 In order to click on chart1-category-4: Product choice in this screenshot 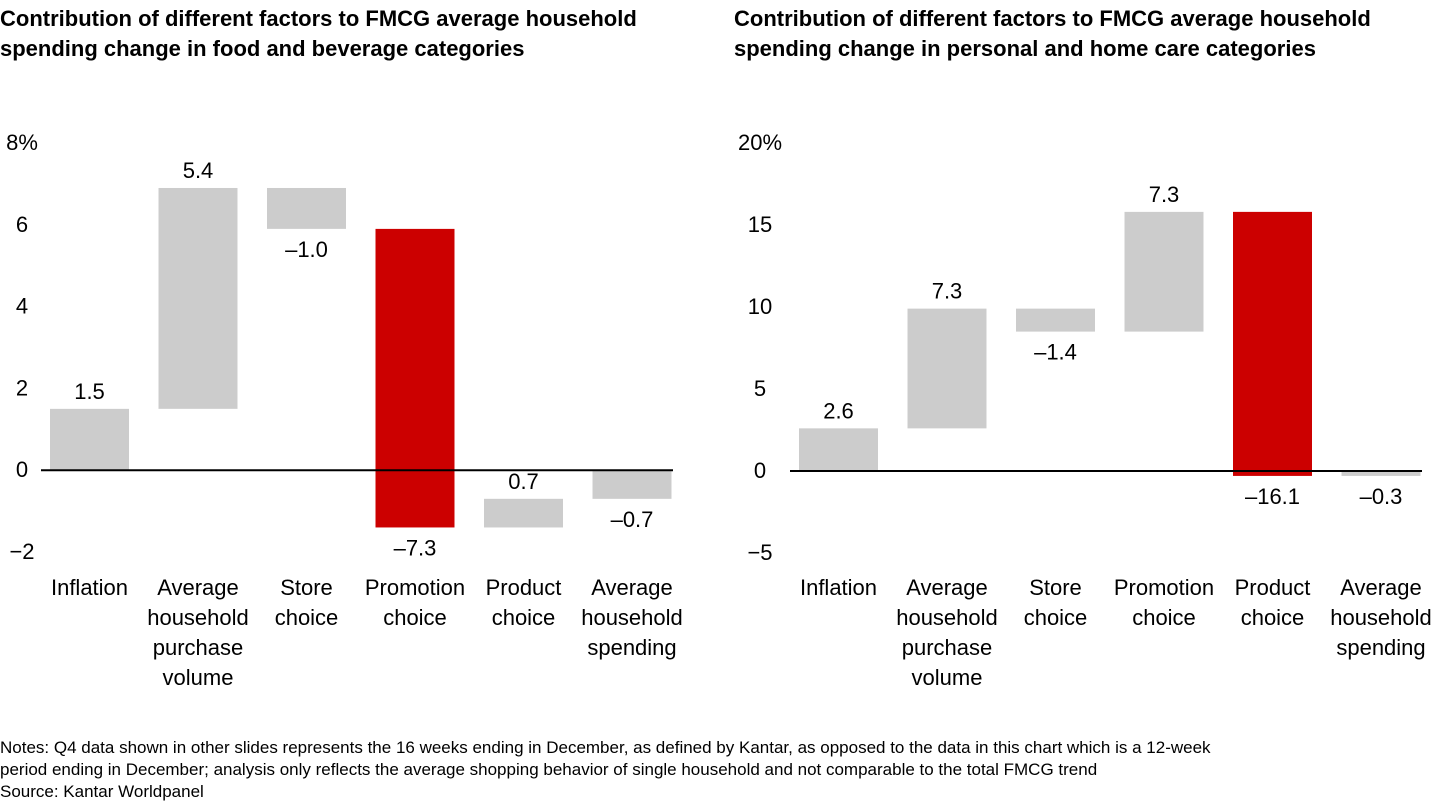, I will do `click(1273, 602)`.